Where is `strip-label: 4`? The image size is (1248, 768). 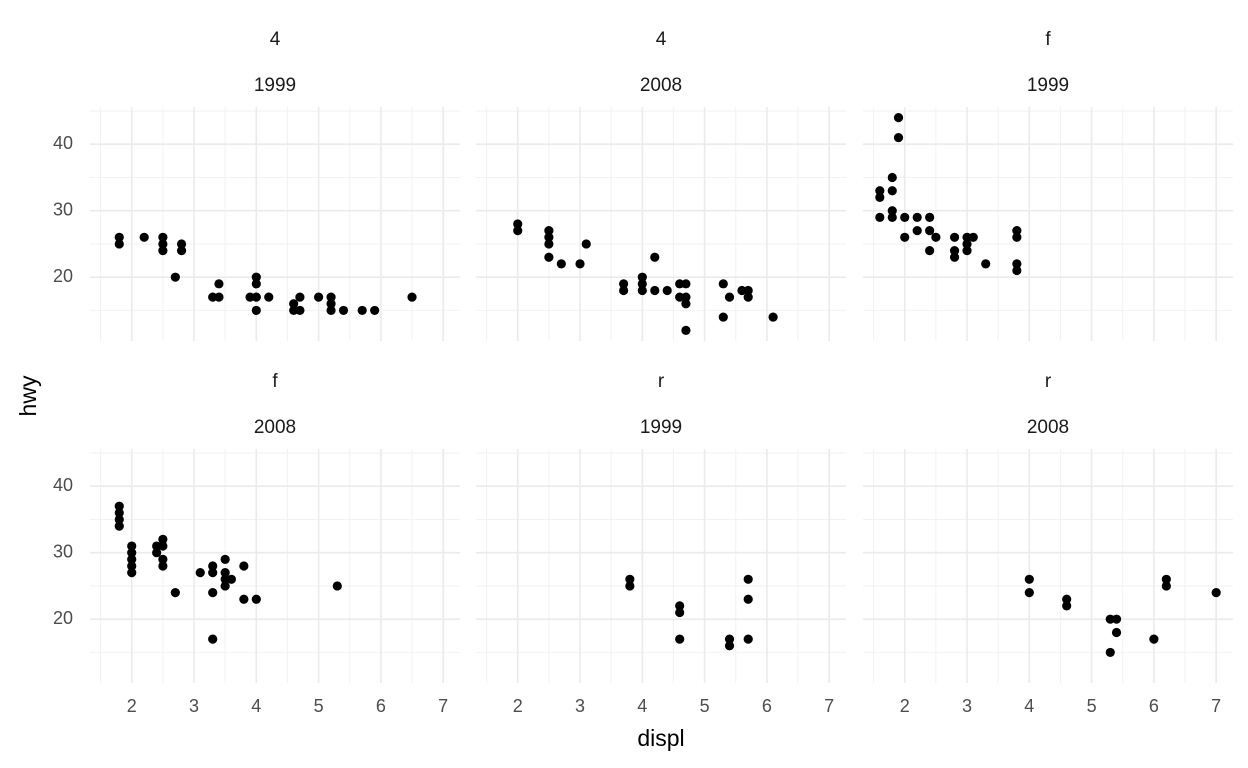 strip-label: 4 is located at coordinates (275, 39).